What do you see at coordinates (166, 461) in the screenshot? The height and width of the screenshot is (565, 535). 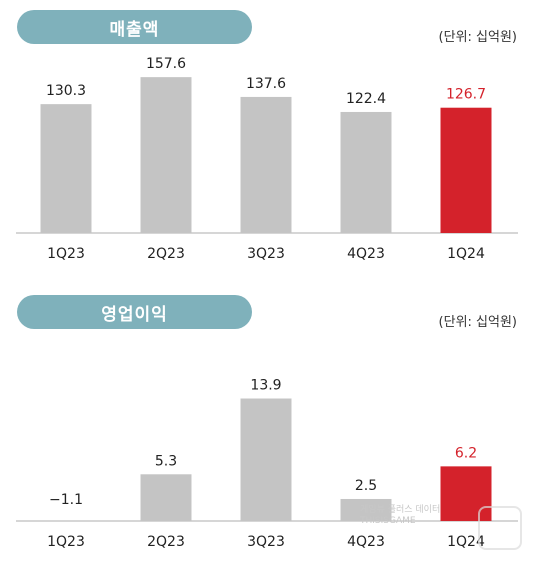 I see `value-label-2q23: 5.3` at bounding box center [166, 461].